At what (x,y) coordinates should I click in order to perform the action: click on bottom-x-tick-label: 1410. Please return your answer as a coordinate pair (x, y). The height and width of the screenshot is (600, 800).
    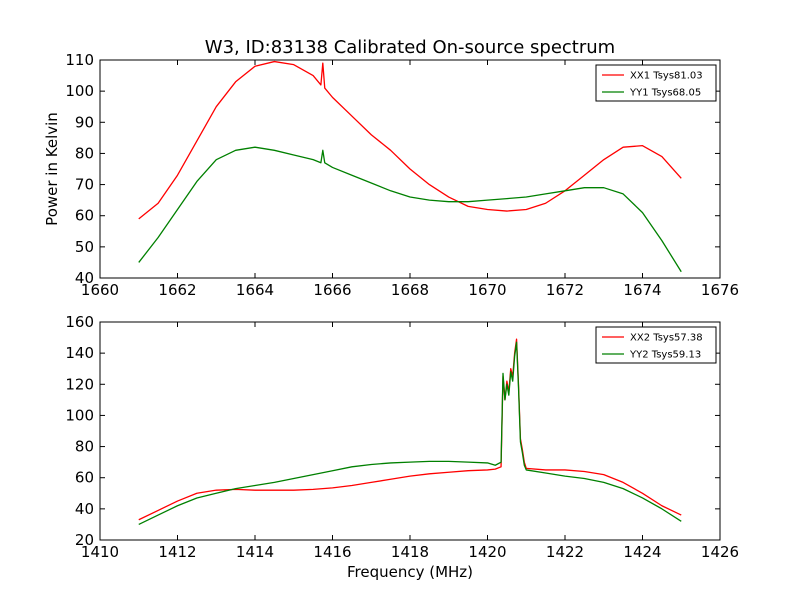
    Looking at the image, I should click on (100, 552).